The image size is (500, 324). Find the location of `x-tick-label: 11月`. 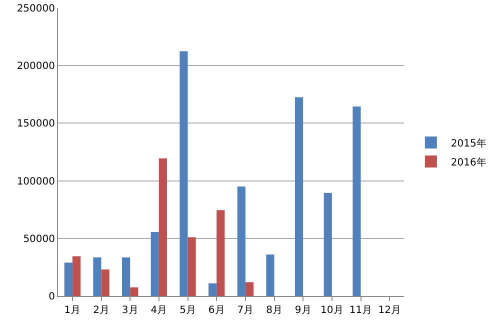

x-tick-label: 11月 is located at coordinates (360, 310).